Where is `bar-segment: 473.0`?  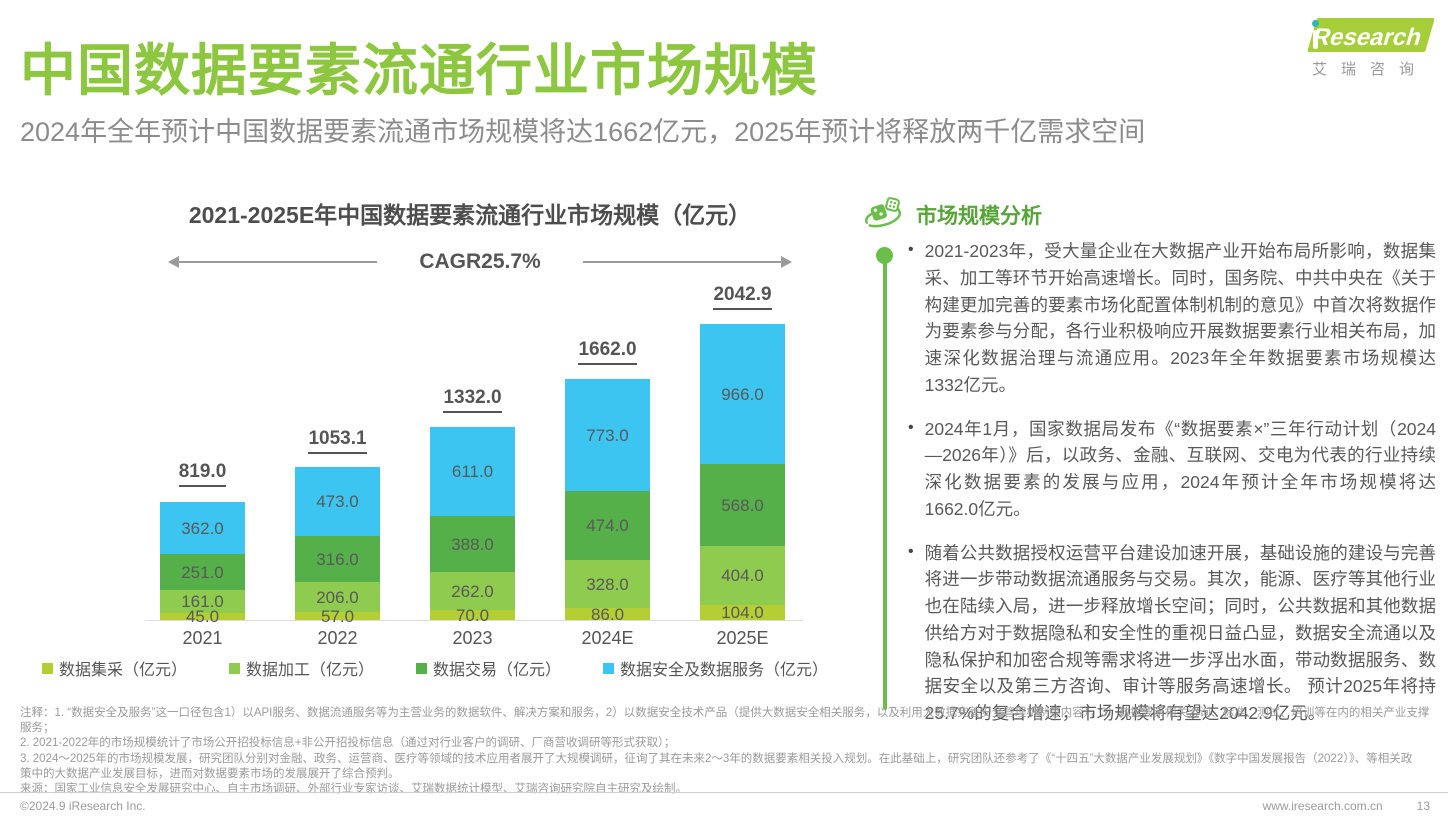
bar-segment: 473.0 is located at coordinates (337, 501).